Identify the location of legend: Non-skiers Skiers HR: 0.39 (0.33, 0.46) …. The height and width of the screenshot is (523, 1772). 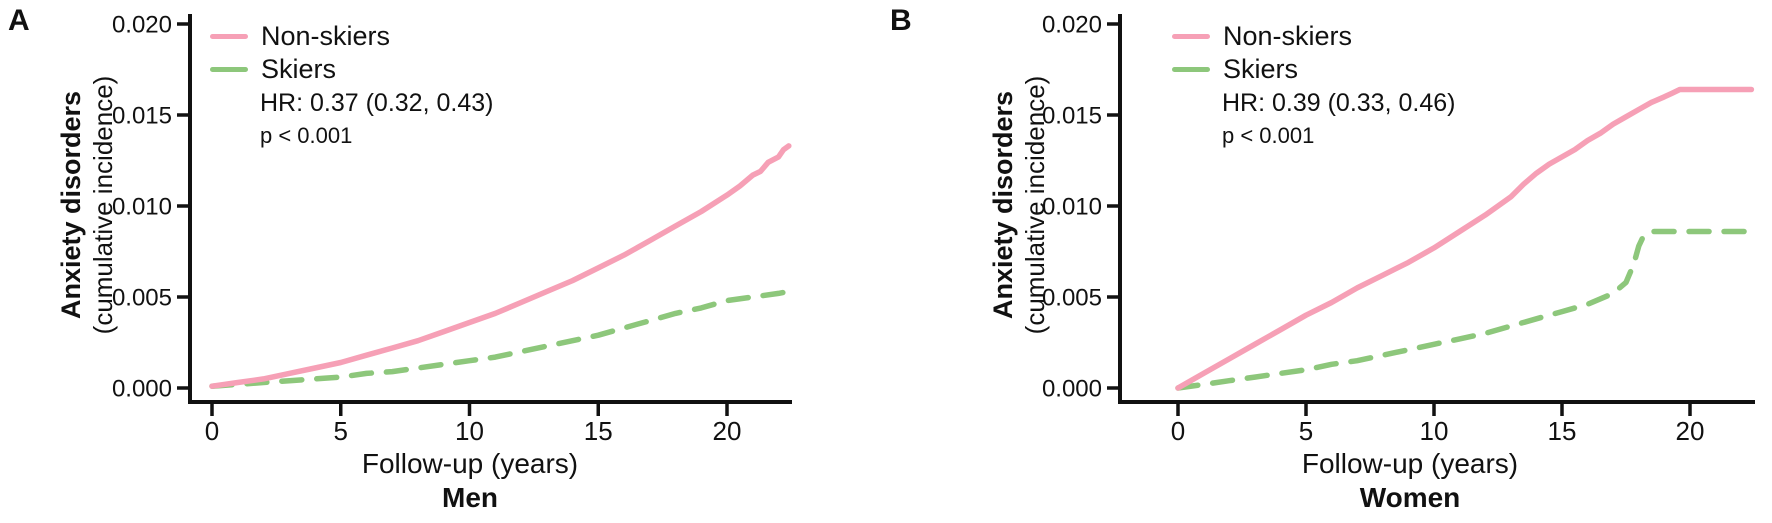
(1313, 84).